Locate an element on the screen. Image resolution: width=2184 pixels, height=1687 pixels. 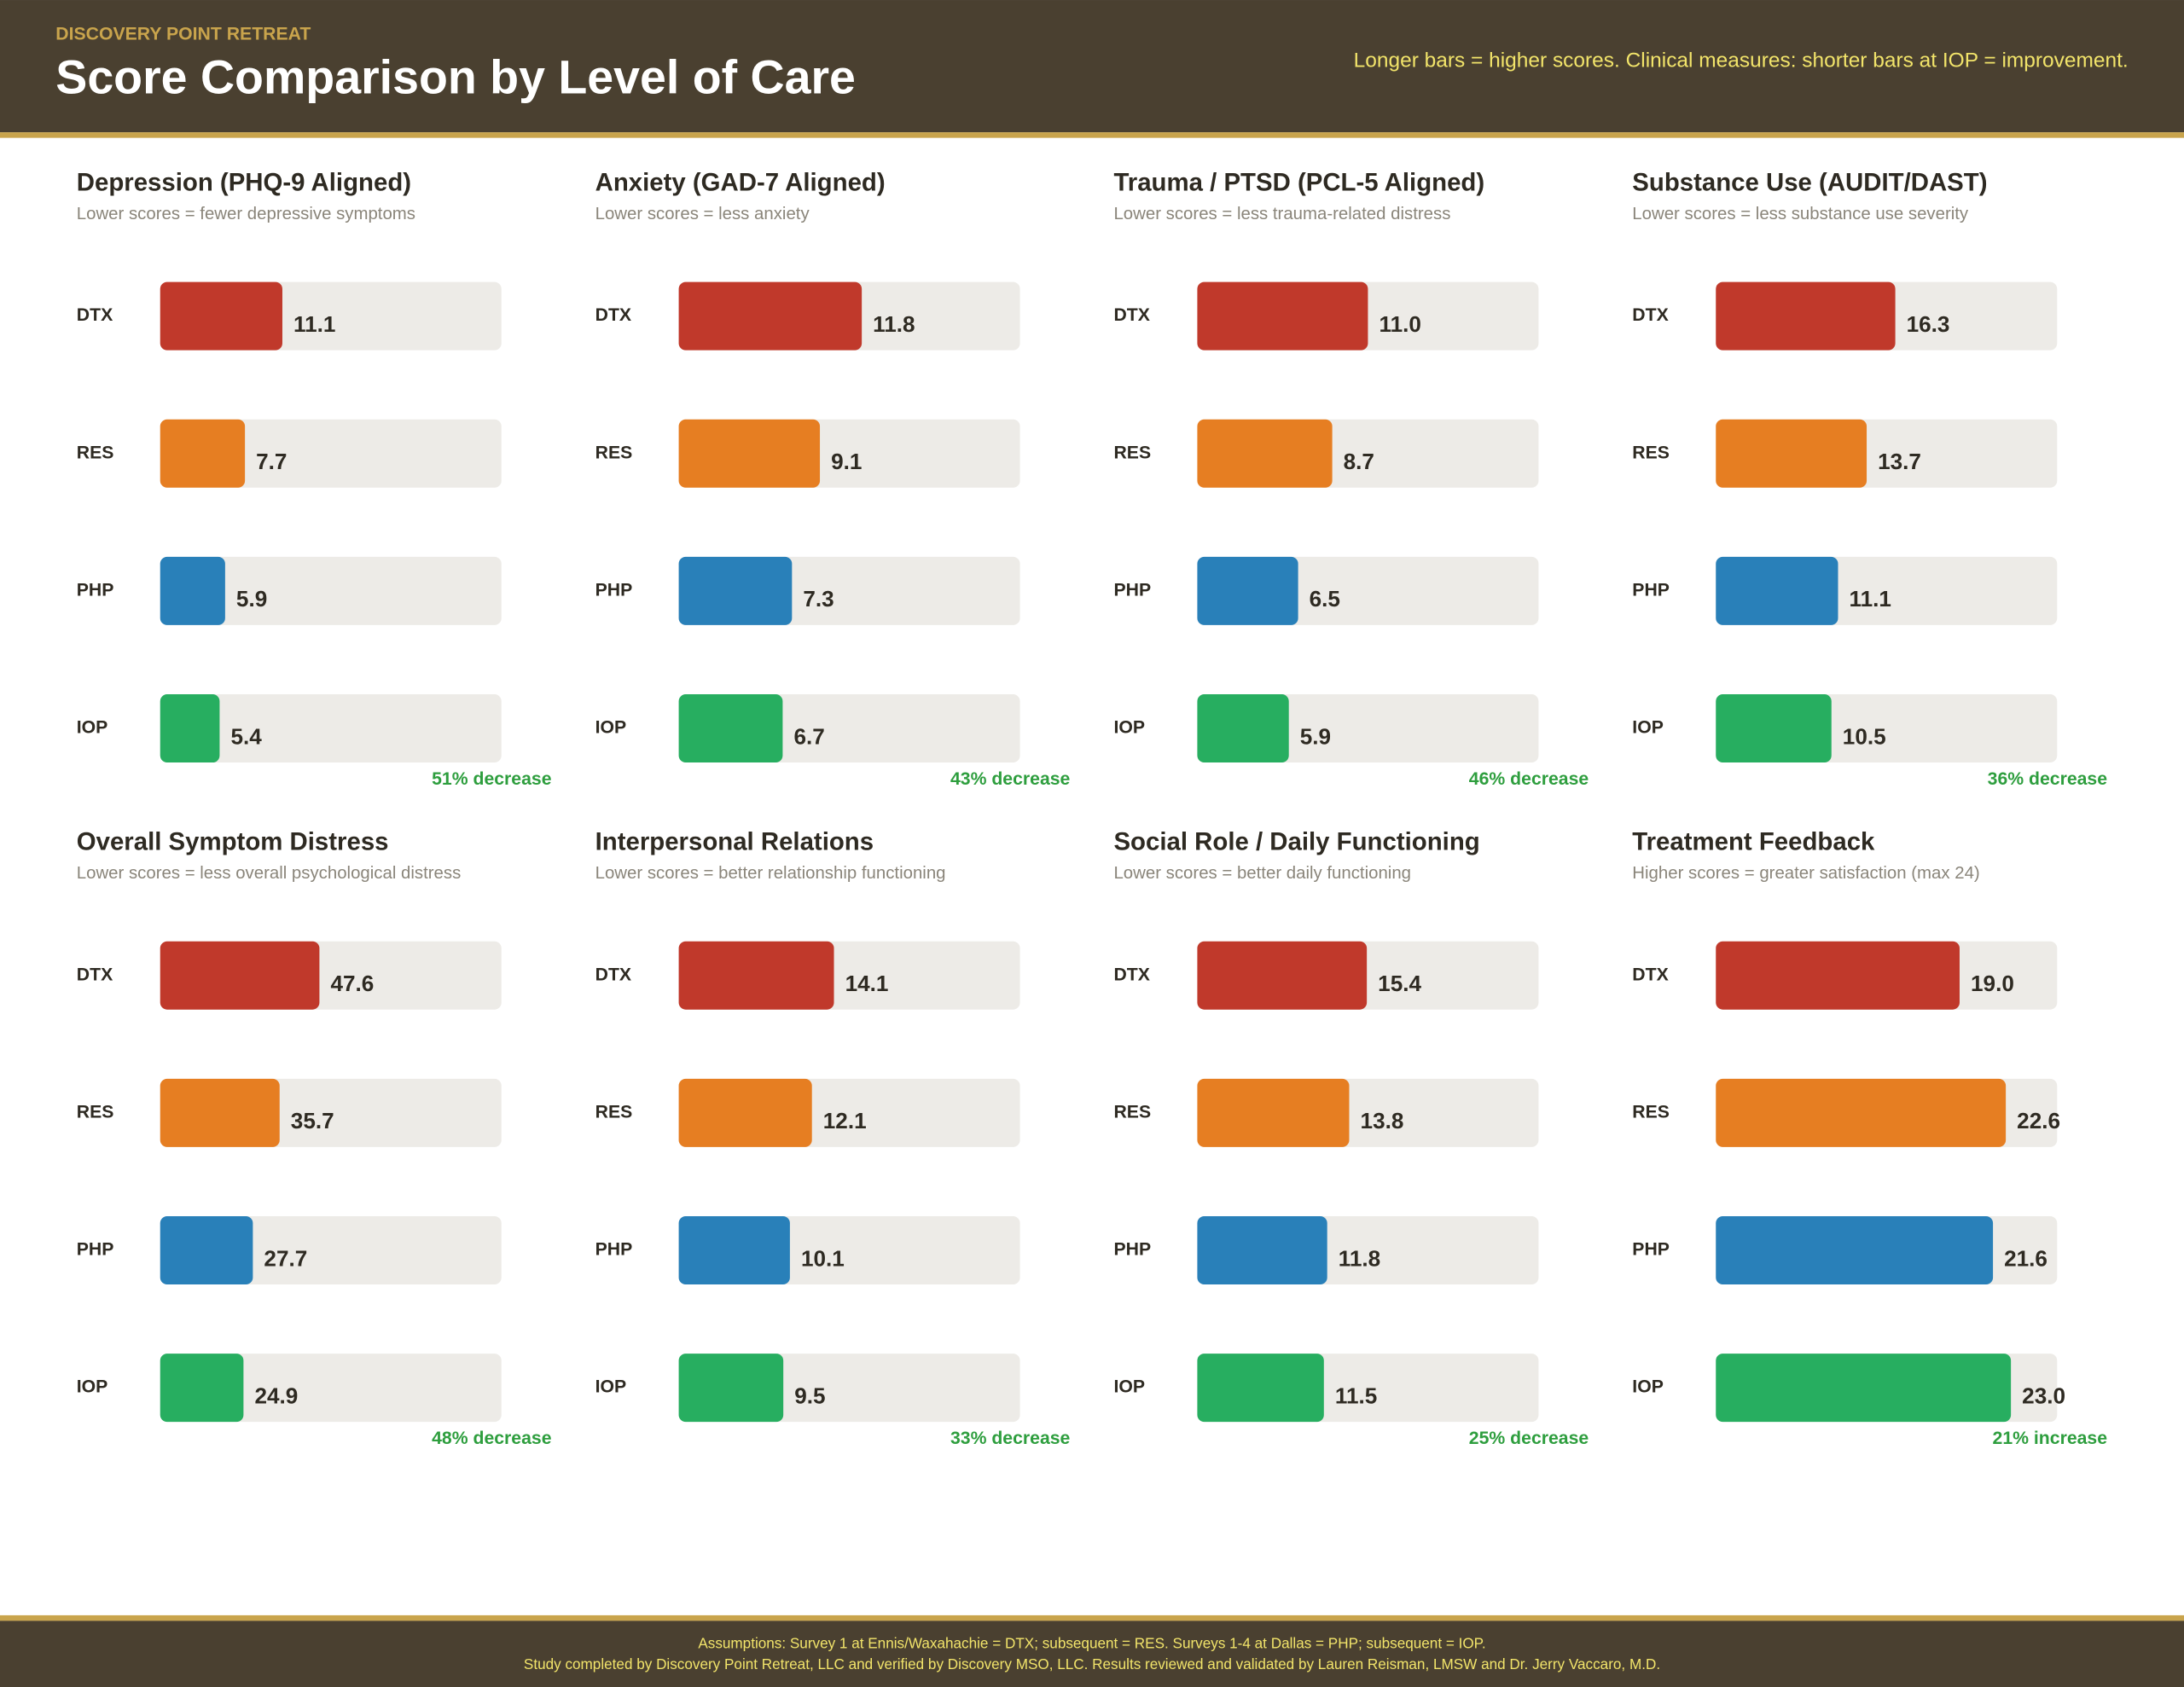
footer-stripe is located at coordinates (1092, 1618).